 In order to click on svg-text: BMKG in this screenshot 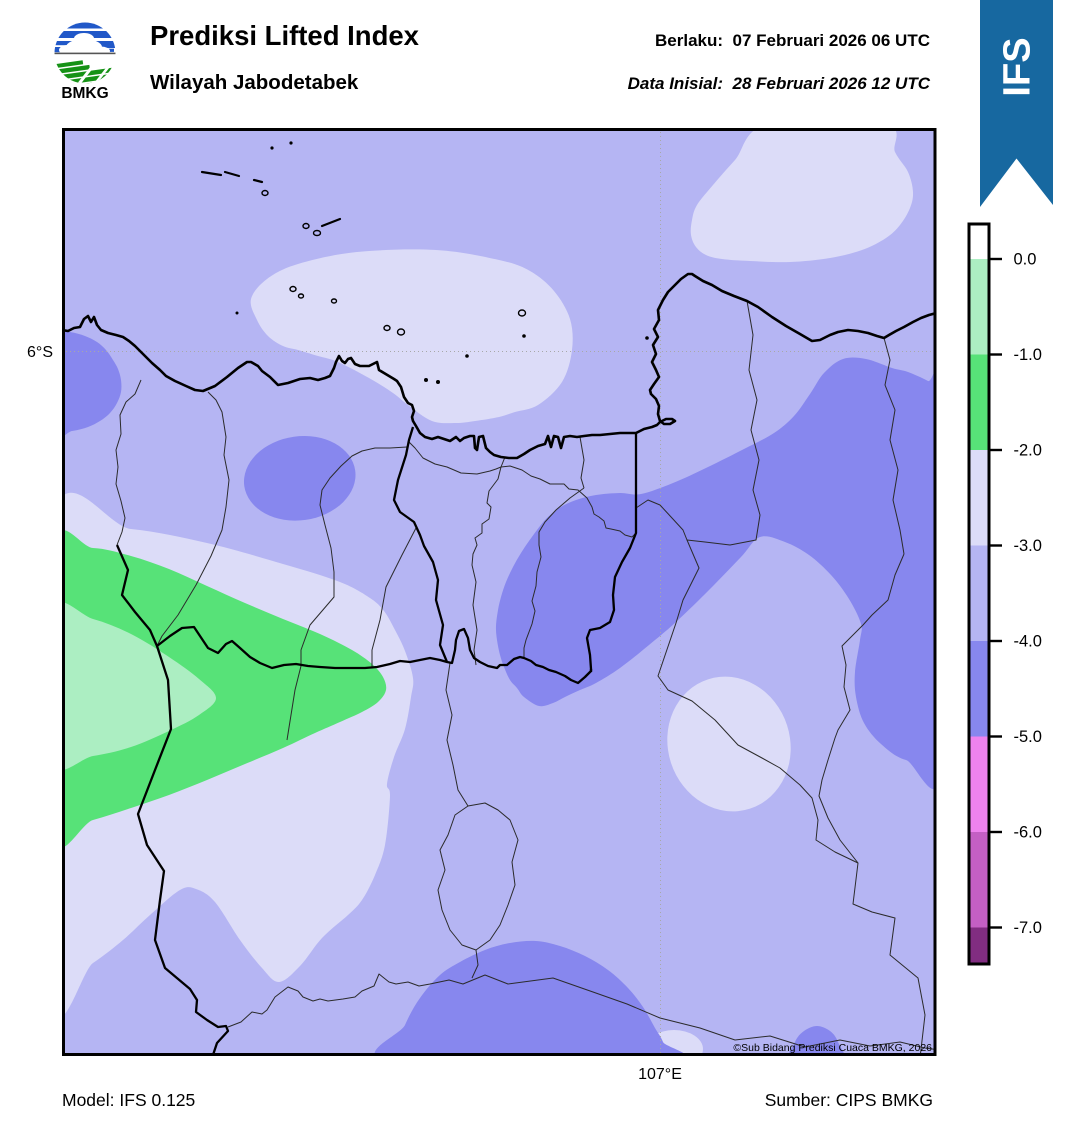, I will do `click(84, 93)`.